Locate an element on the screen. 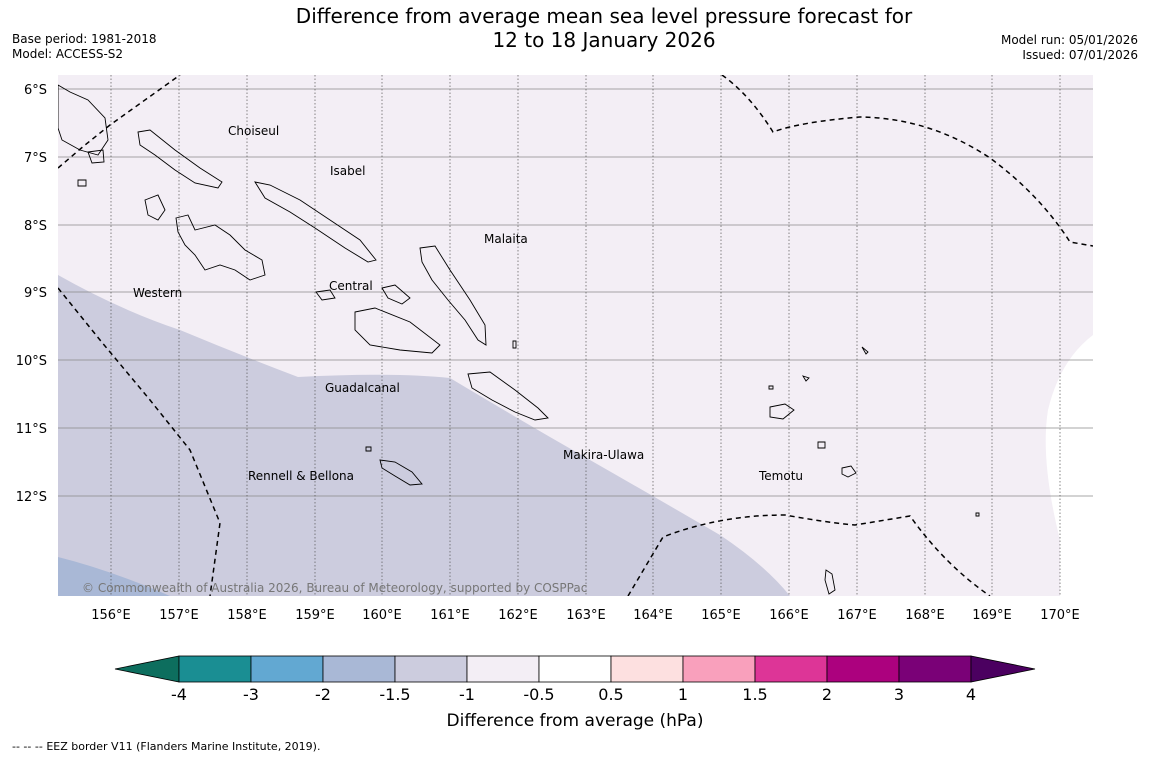 This screenshot has width=1150, height=758. colorbar-label: -1.5 is located at coordinates (394, 694).